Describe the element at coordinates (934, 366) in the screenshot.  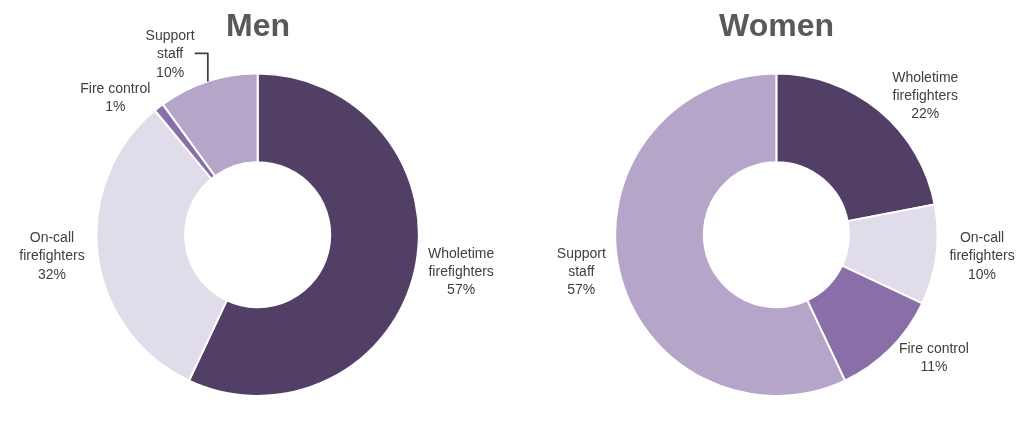
I see `data-label: 11%` at that location.